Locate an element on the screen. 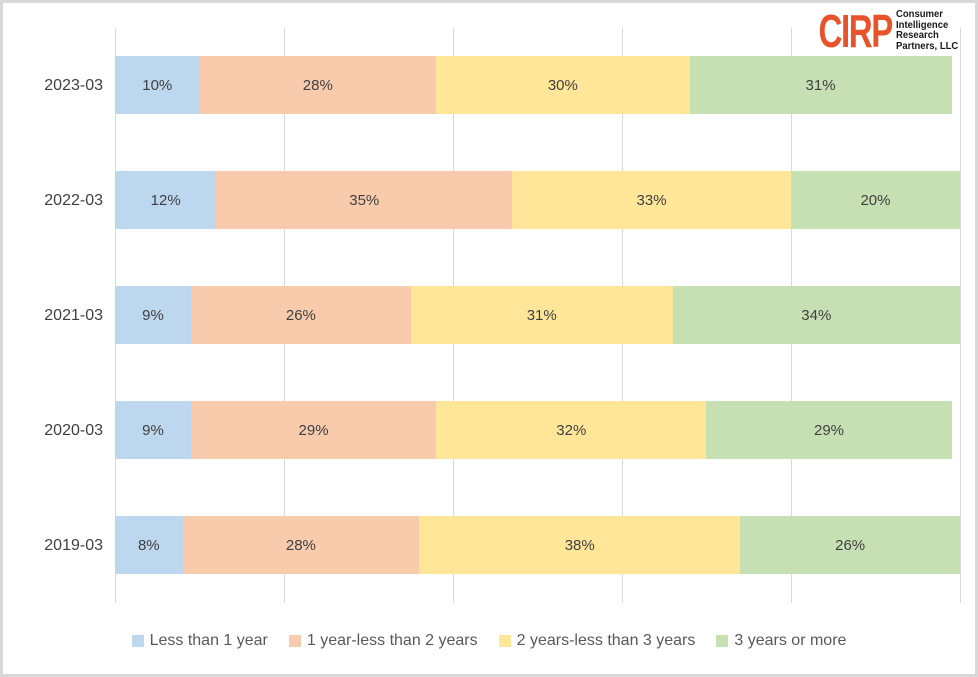 The image size is (978, 677). bar-segment: 8% is located at coordinates (149, 545).